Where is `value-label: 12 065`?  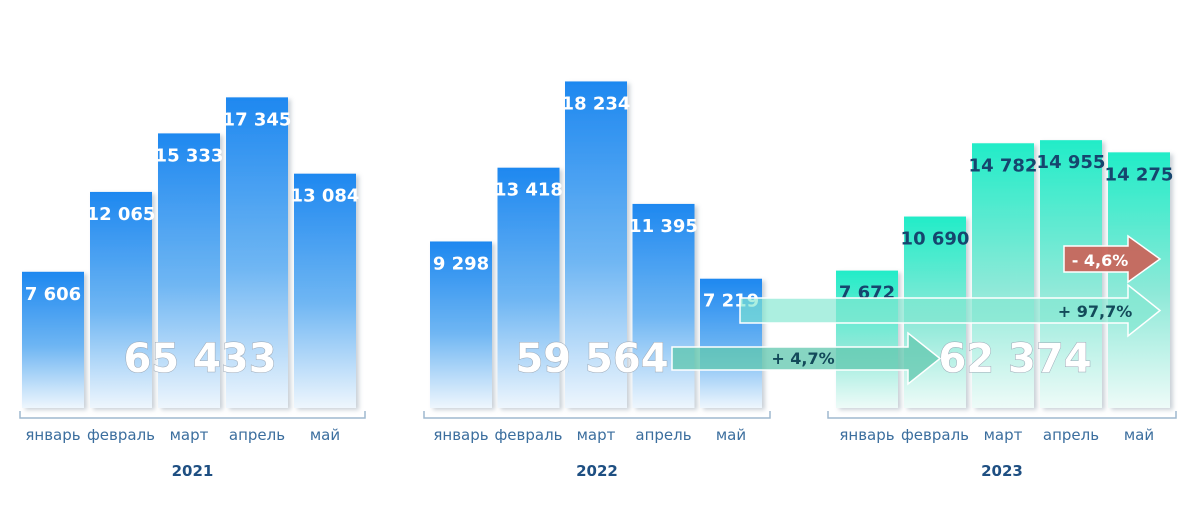 value-label: 12 065 is located at coordinates (121, 214).